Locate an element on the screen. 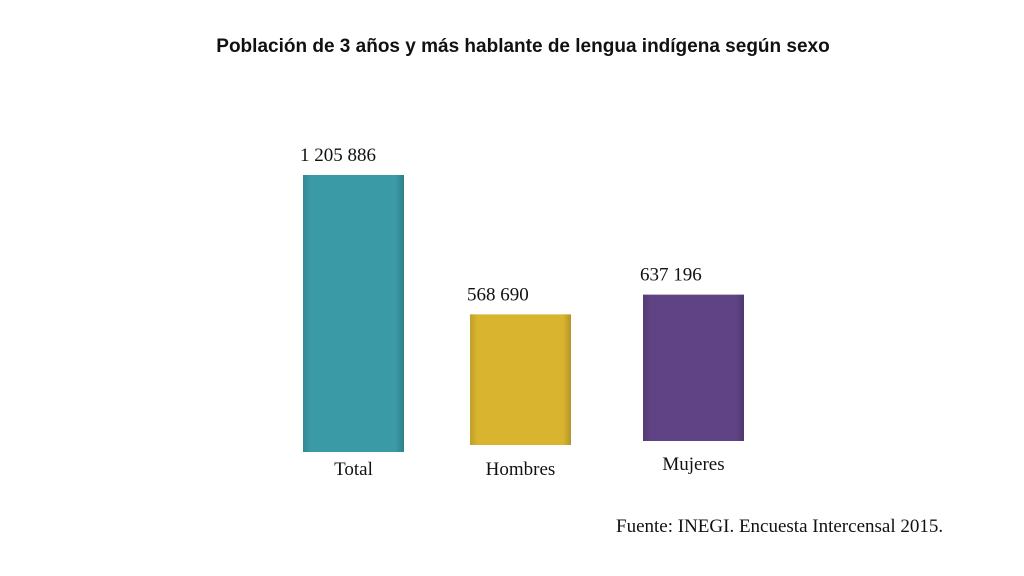 The height and width of the screenshot is (576, 1024). value-label-total: 1 205 886 is located at coordinates (338, 155).